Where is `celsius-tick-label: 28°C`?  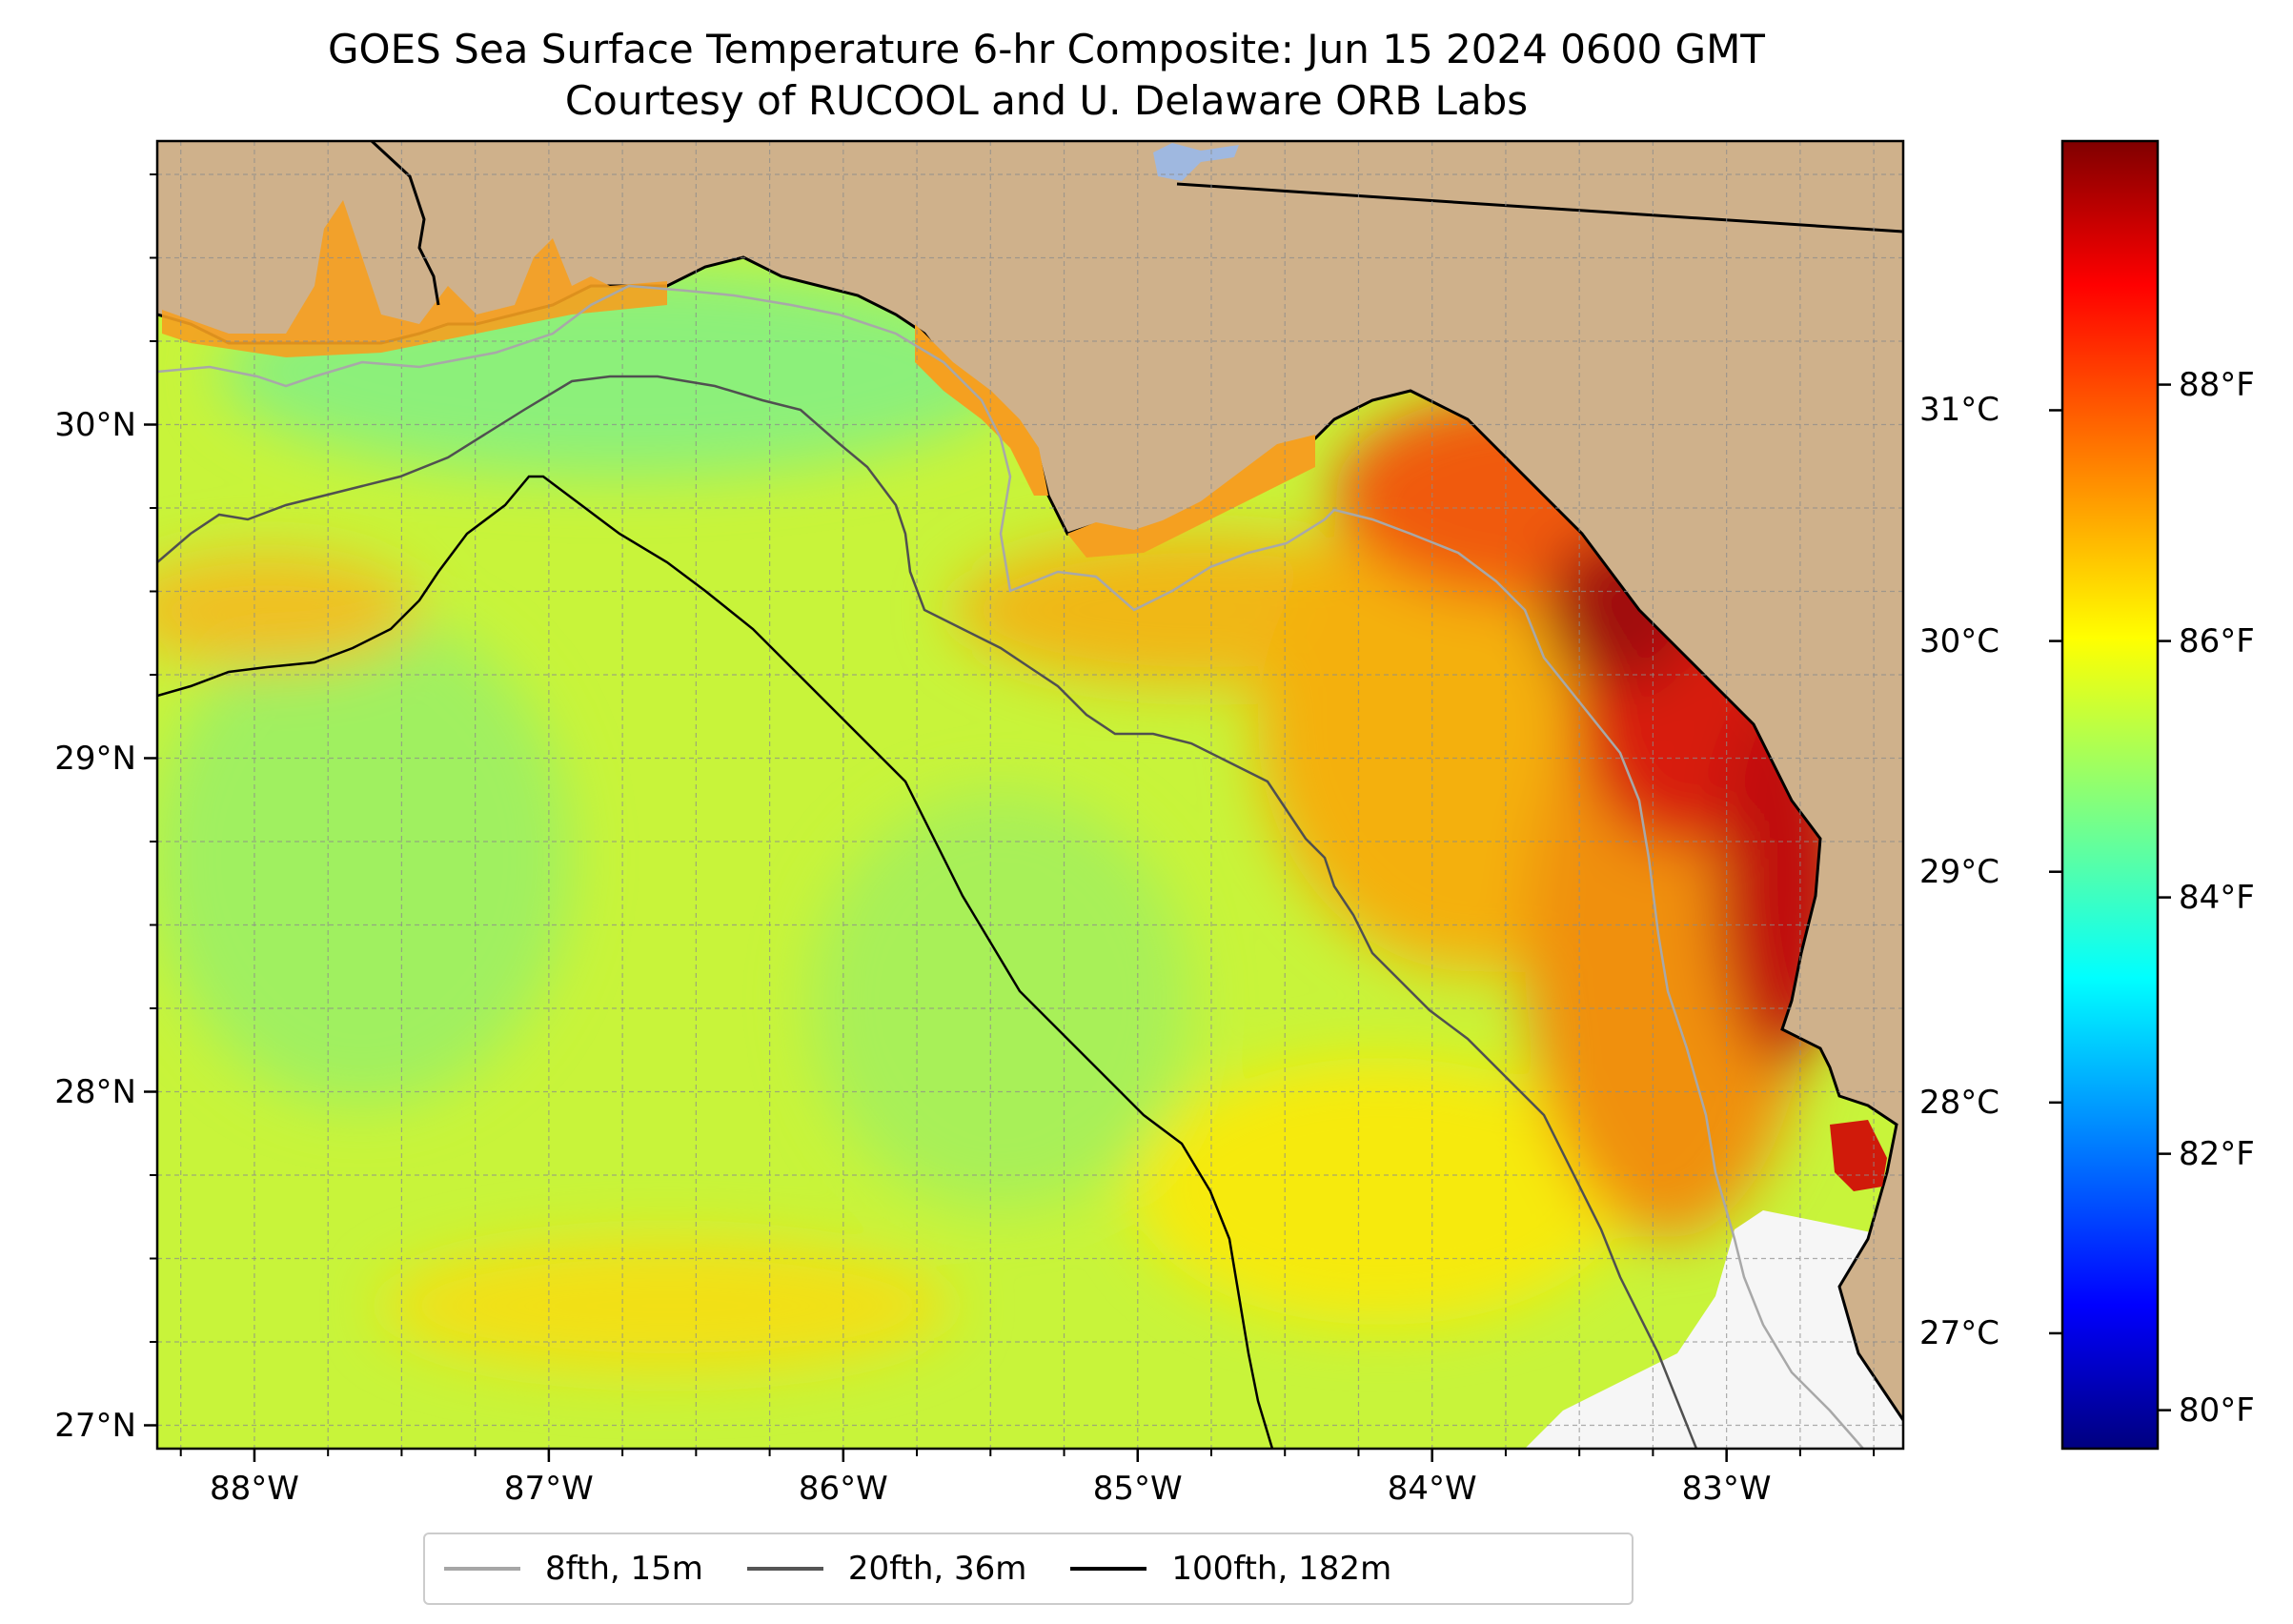
celsius-tick-label: 28°C is located at coordinates (1960, 1102).